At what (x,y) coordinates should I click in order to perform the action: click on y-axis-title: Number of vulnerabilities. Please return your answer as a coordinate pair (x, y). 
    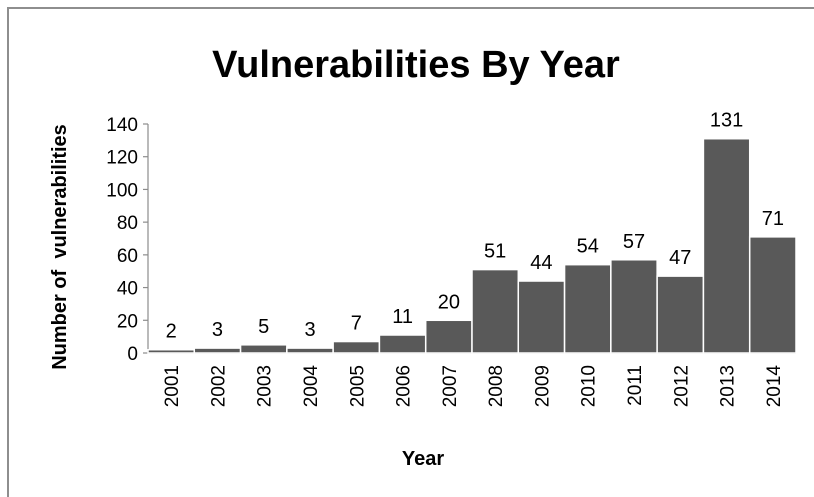
    Looking at the image, I should click on (60, 247).